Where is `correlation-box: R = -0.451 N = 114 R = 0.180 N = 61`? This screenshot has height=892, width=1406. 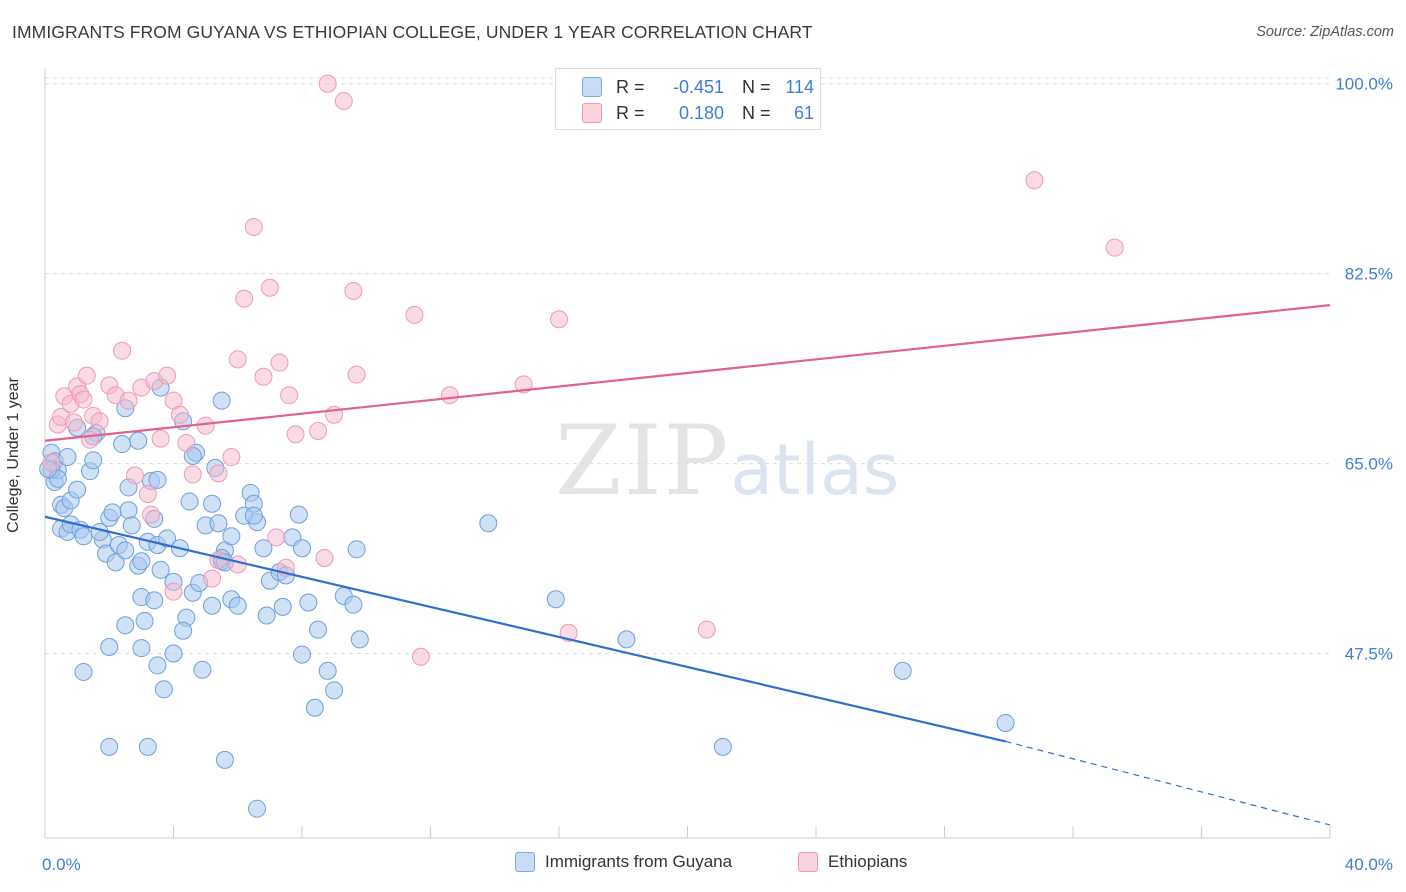
correlation-box: R = -0.451 N = 114 R = 0.180 N = 61 is located at coordinates (688, 99).